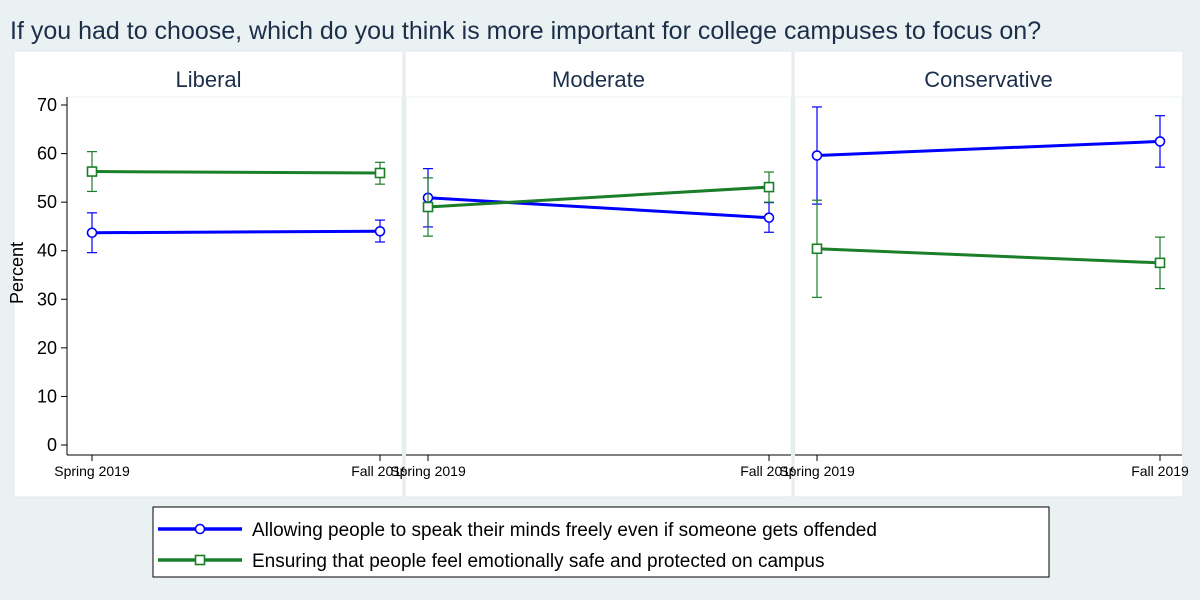  What do you see at coordinates (47, 299) in the screenshot?
I see `y-tick-label: 30` at bounding box center [47, 299].